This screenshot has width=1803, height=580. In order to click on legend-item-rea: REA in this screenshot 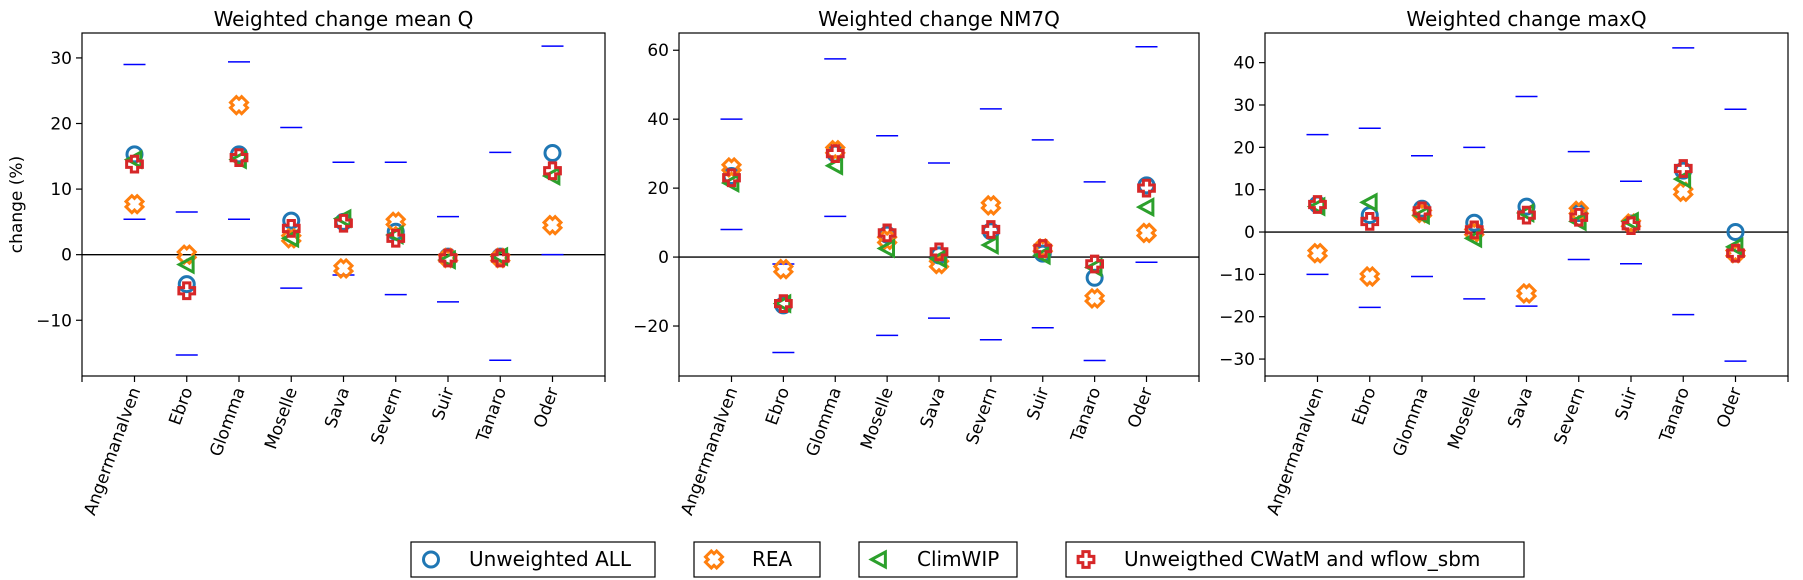, I will do `click(757, 559)`.